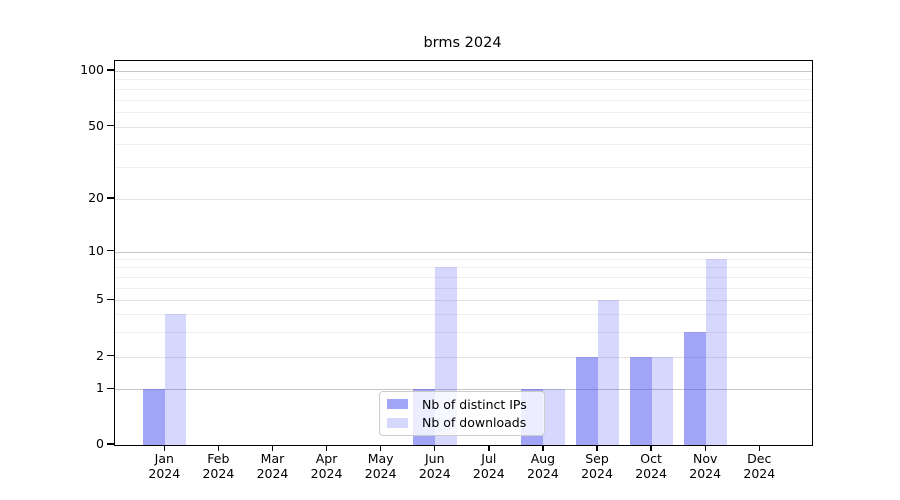  What do you see at coordinates (397, 404) in the screenshot?
I see `legend-swatch-ips` at bounding box center [397, 404].